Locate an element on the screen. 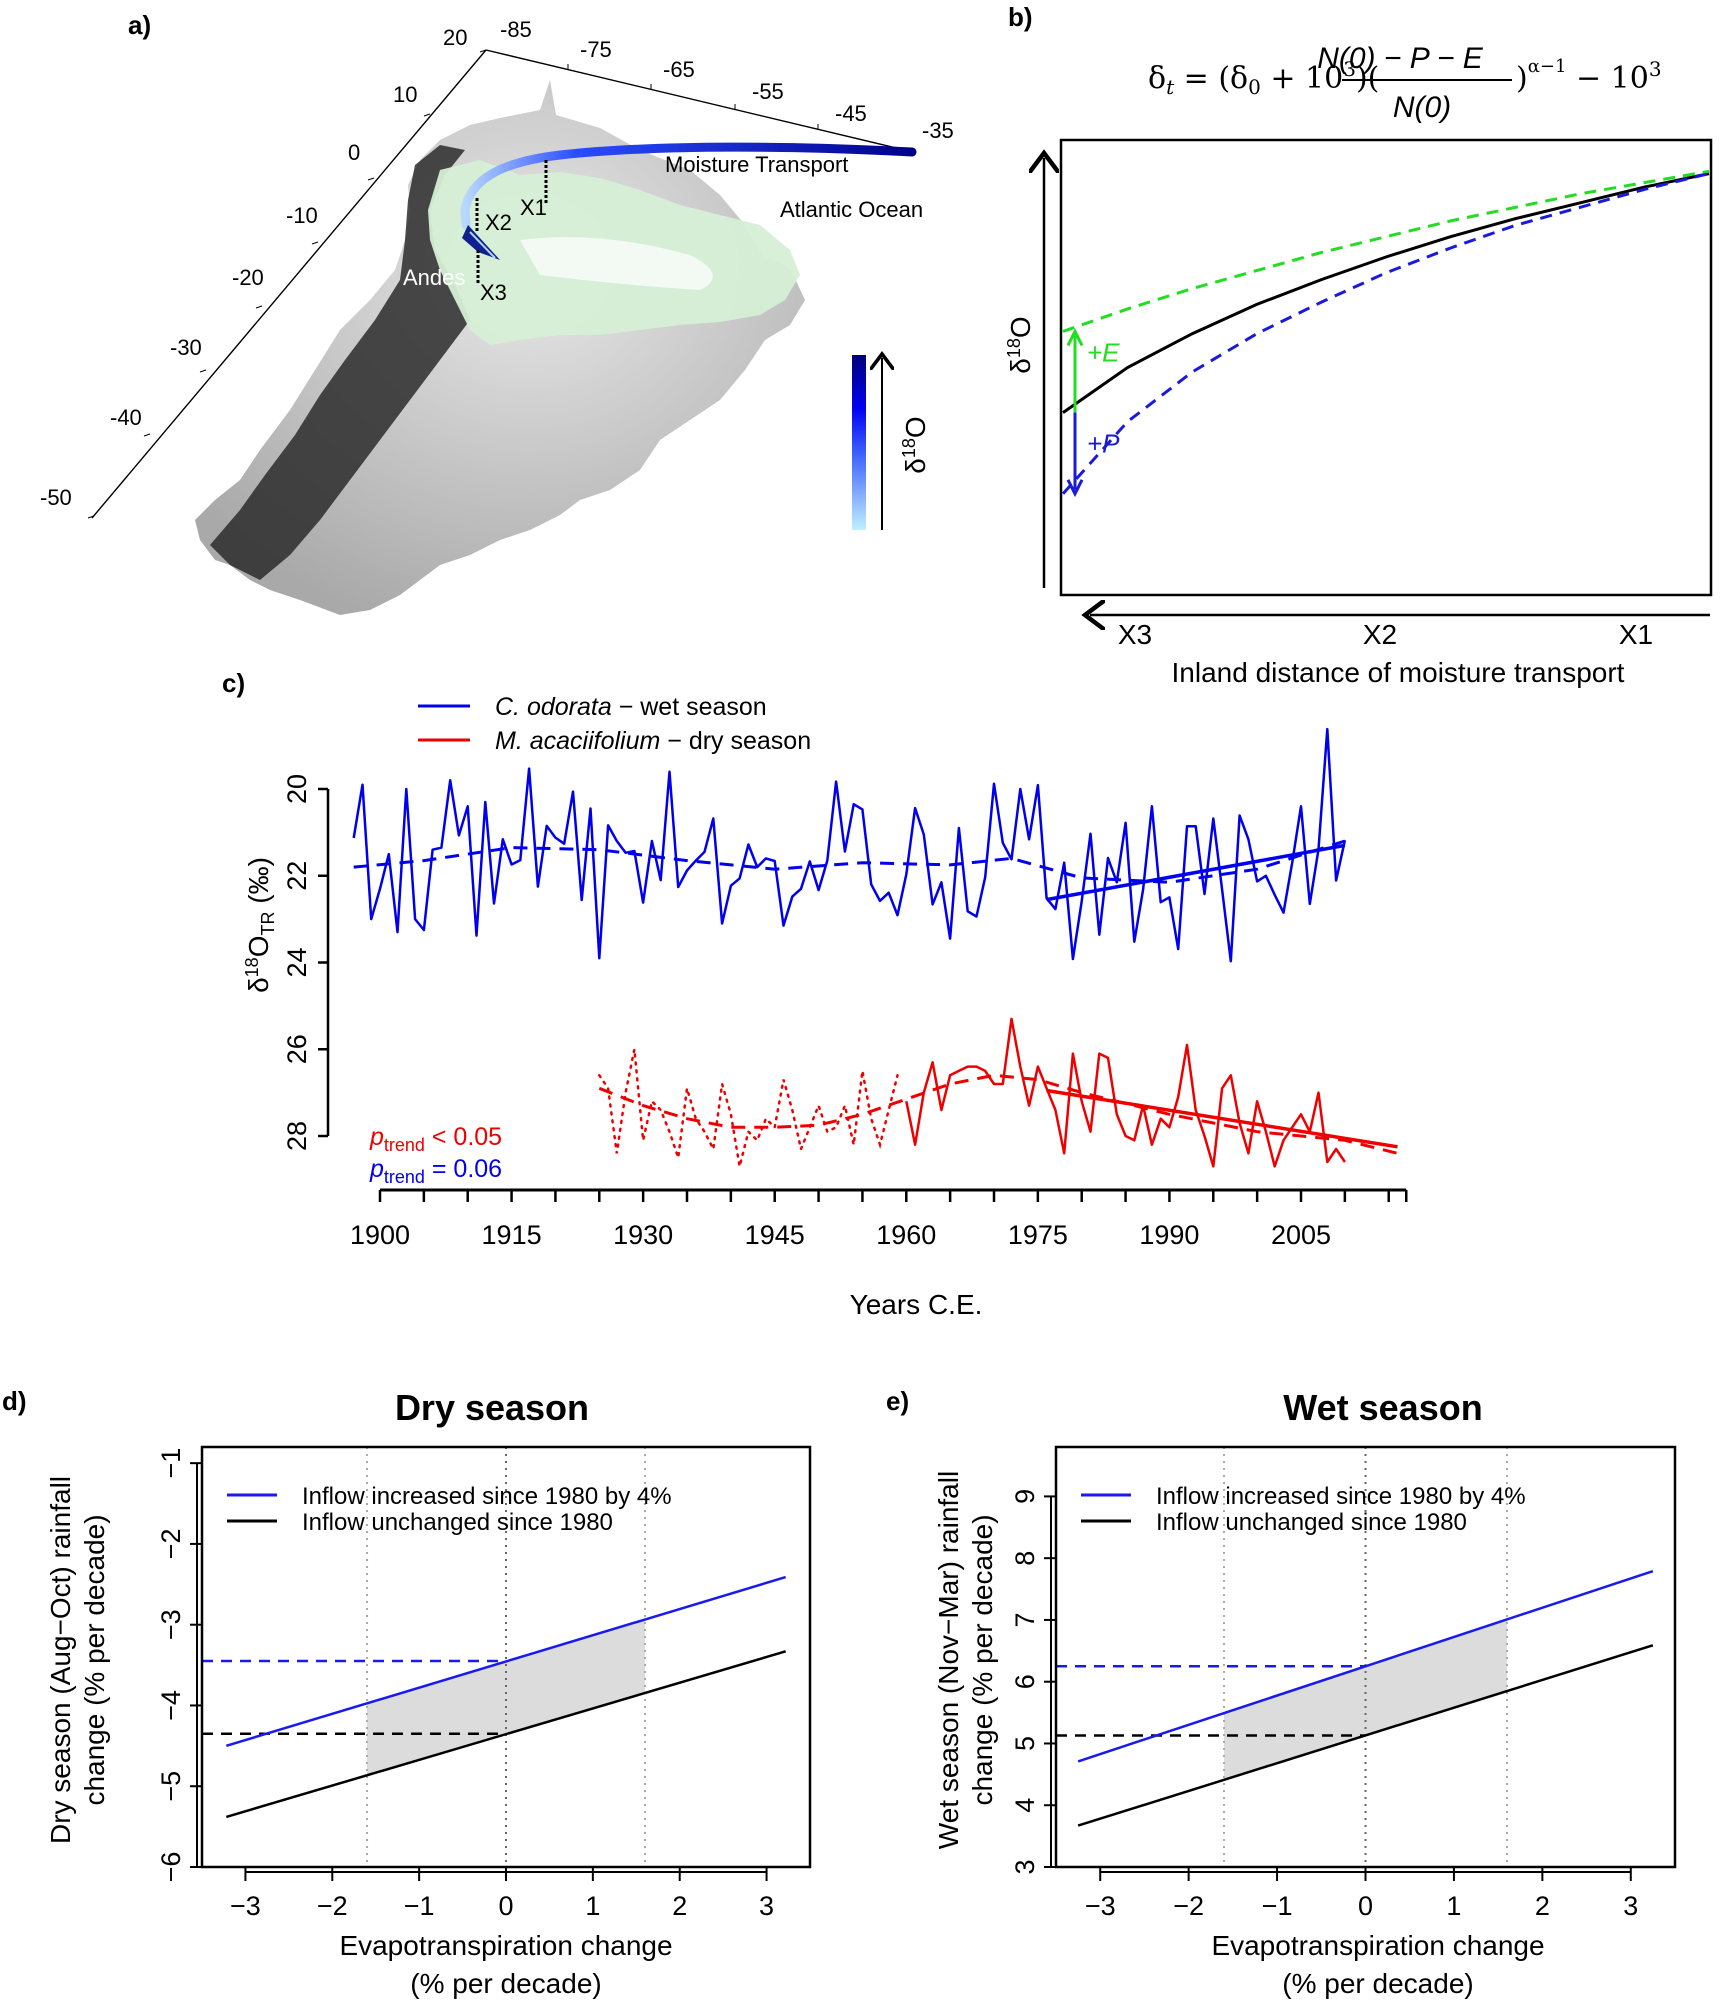 The width and height of the screenshot is (1735, 2000). y-tick-label: 26 is located at coordinates (297, 1049).